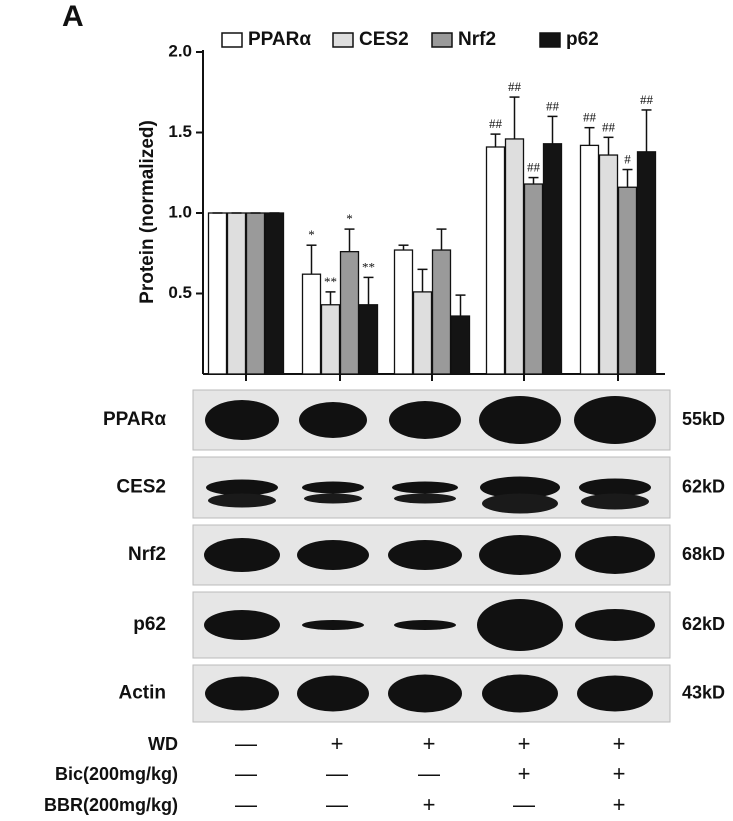  What do you see at coordinates (180, 292) in the screenshot?
I see `y-tick-label: 0.5` at bounding box center [180, 292].